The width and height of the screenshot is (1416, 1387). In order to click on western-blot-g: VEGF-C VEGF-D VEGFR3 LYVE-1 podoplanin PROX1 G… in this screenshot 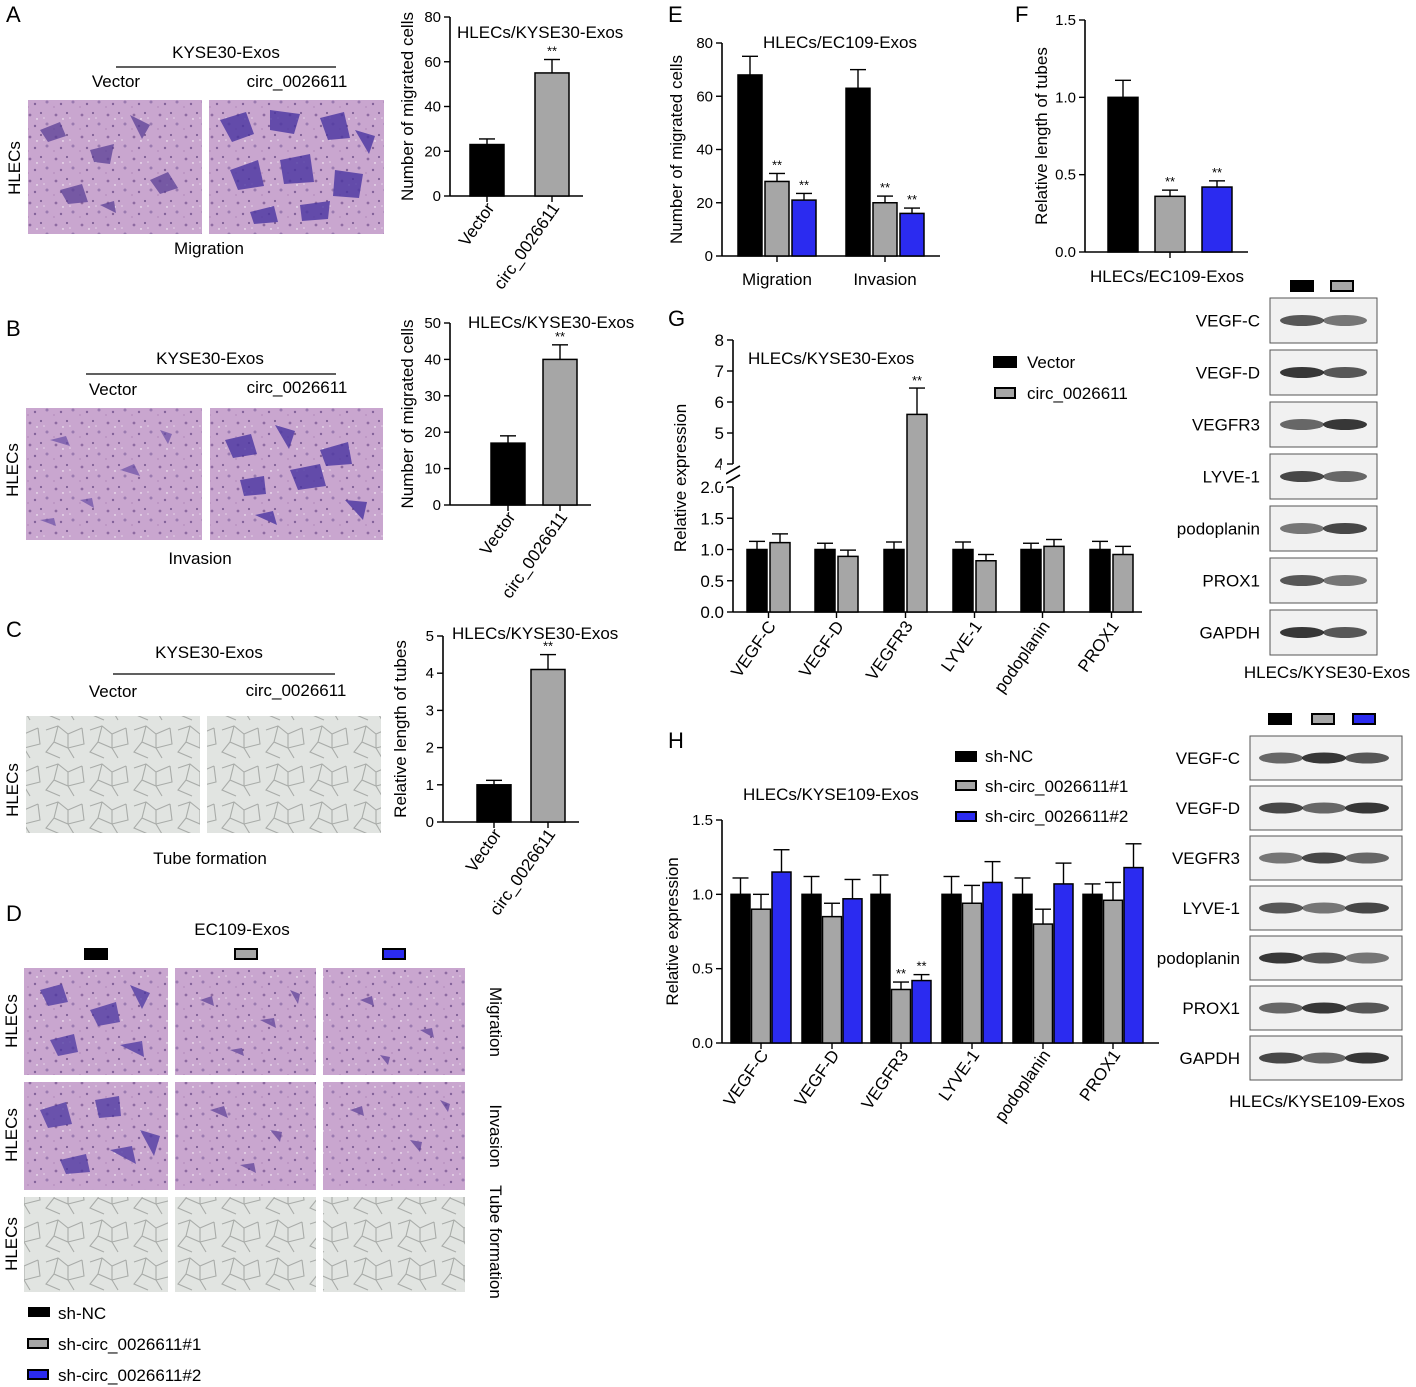, I will do `click(1277, 476)`.